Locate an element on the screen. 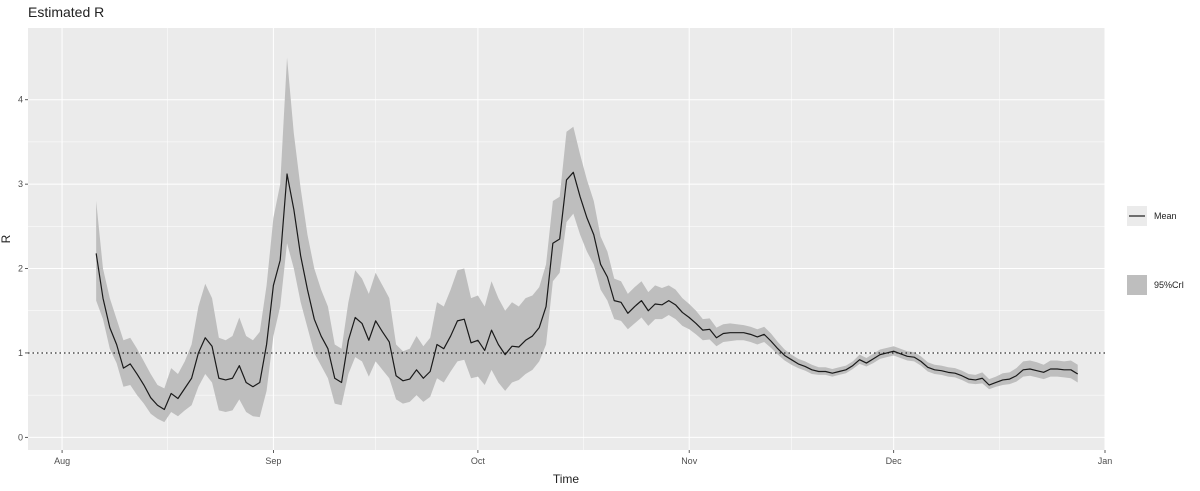 The width and height of the screenshot is (1200, 491). y-axis: 0 1 2 3 4 is located at coordinates (23, 268).